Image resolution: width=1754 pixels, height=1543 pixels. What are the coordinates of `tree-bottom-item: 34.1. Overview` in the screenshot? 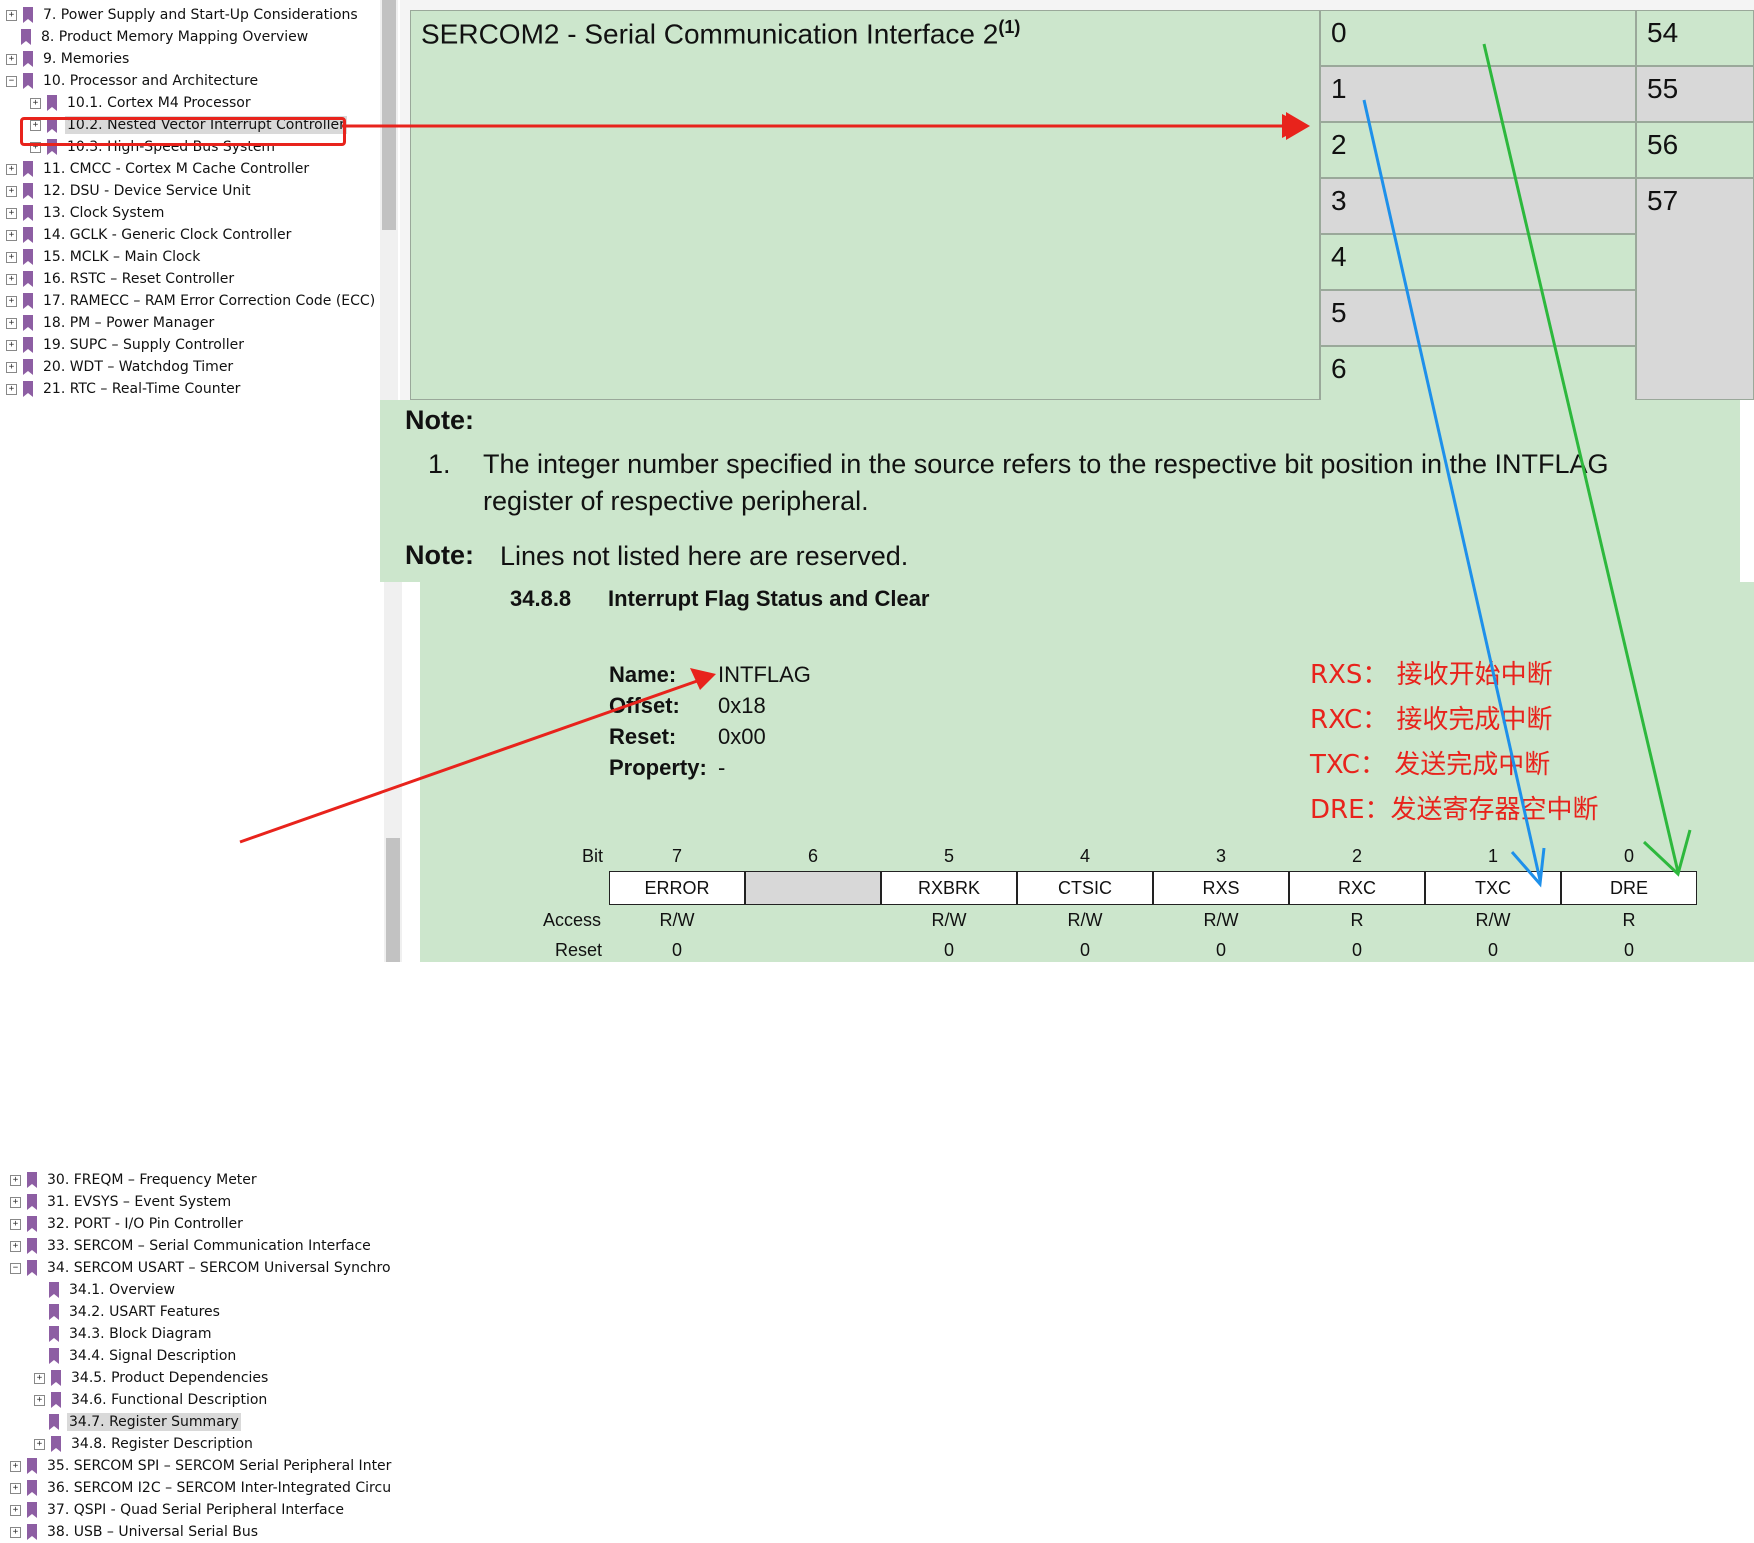 It's located at (105, 1290).